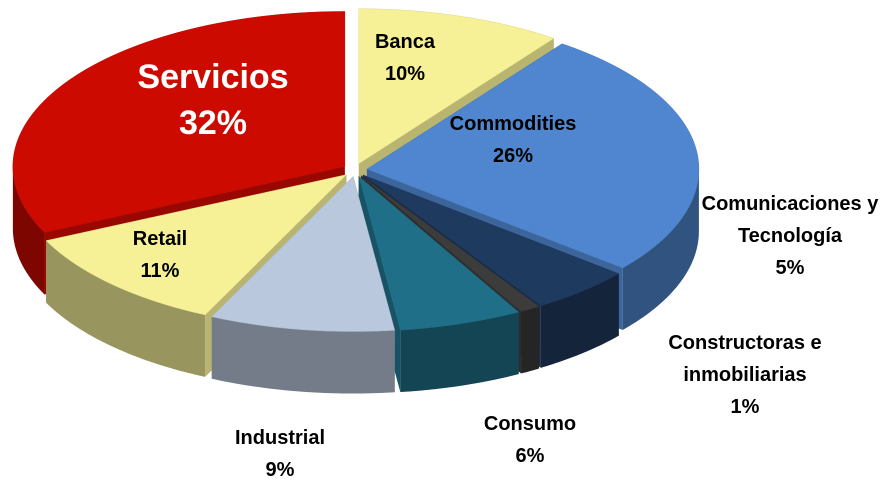 The image size is (893, 483). What do you see at coordinates (530, 440) in the screenshot?
I see `slice-label: Consumo 6%` at bounding box center [530, 440].